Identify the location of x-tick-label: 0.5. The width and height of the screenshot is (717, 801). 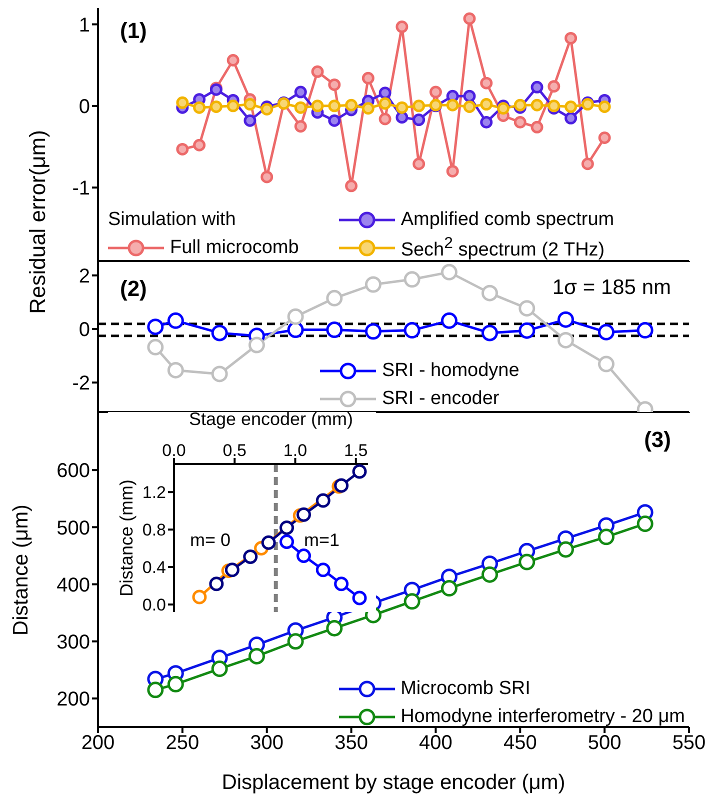
(234, 450).